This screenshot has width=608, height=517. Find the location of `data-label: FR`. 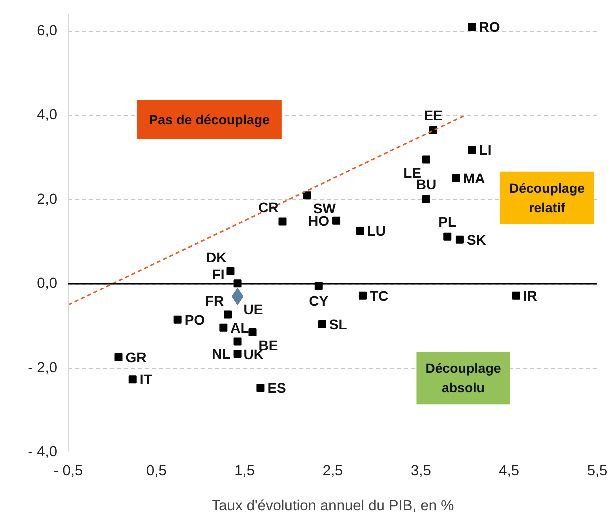

data-label: FR is located at coordinates (214, 300).